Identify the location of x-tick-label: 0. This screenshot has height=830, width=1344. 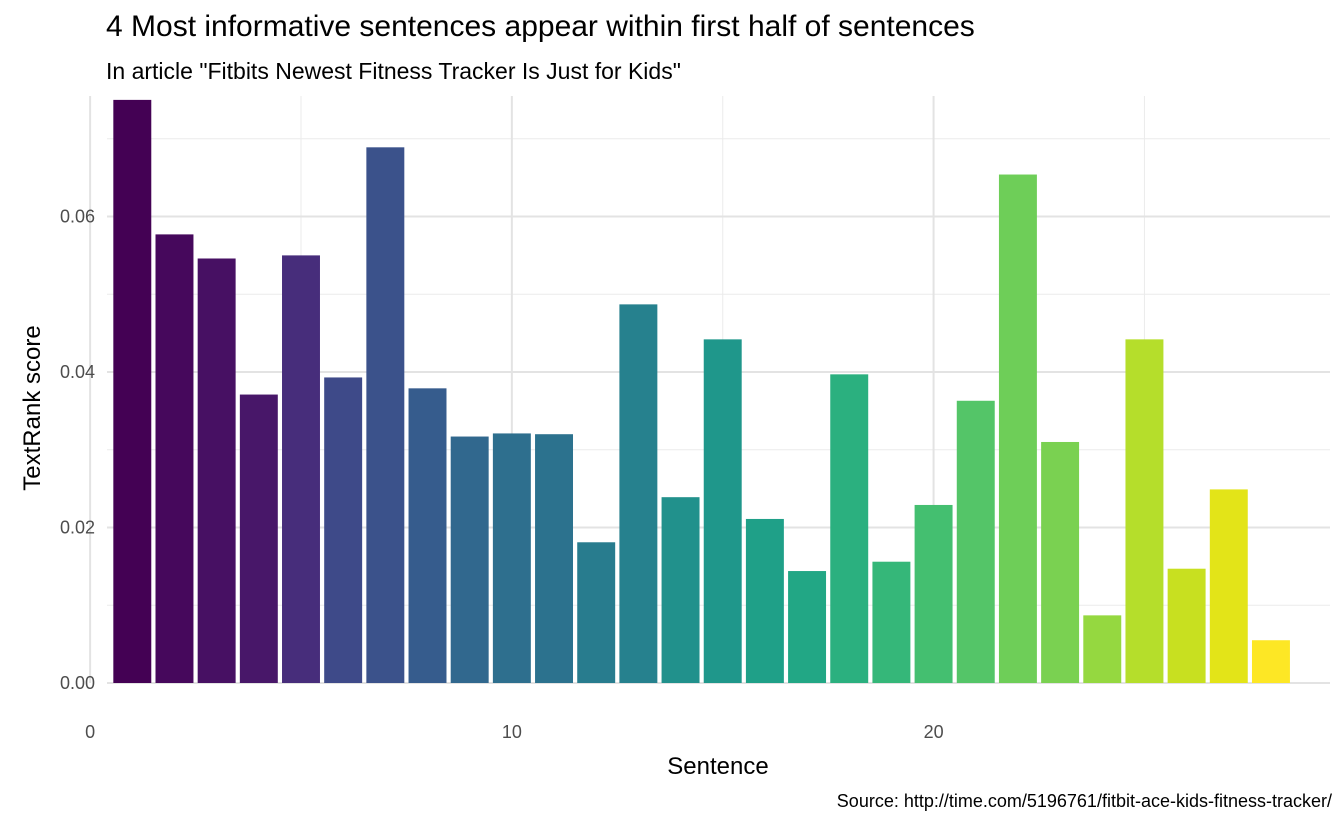
(90, 732).